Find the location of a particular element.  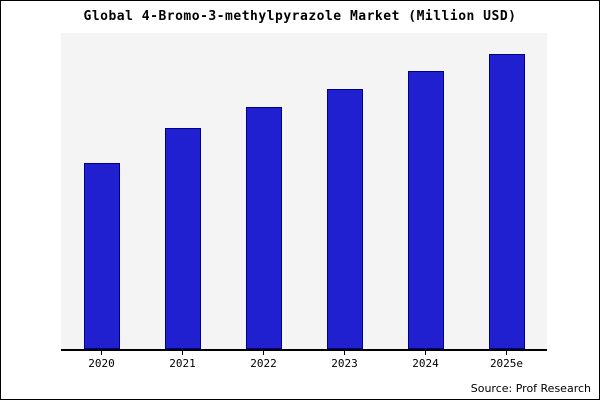

x-tick-2023: 2023 is located at coordinates (344, 360).